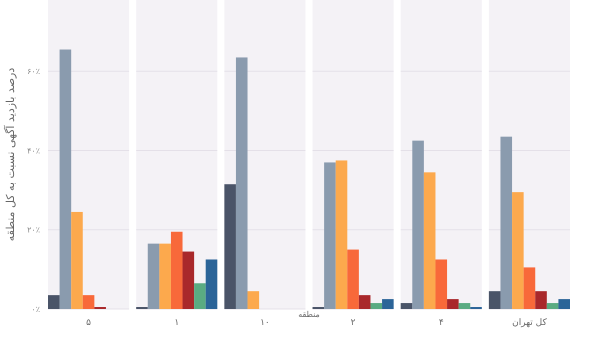  I want to click on x-tick-label: کل تهران, so click(530, 323).